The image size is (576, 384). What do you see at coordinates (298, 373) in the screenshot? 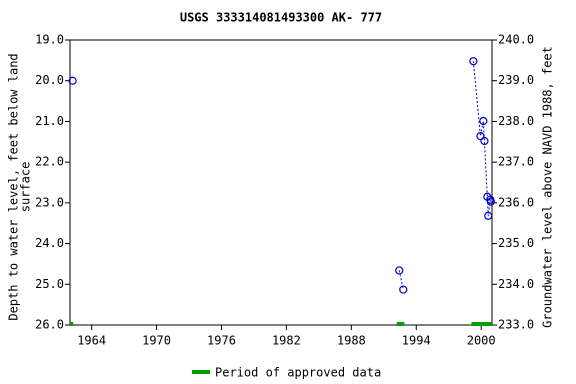
I see `legend-label: Period of approved data` at bounding box center [298, 373].